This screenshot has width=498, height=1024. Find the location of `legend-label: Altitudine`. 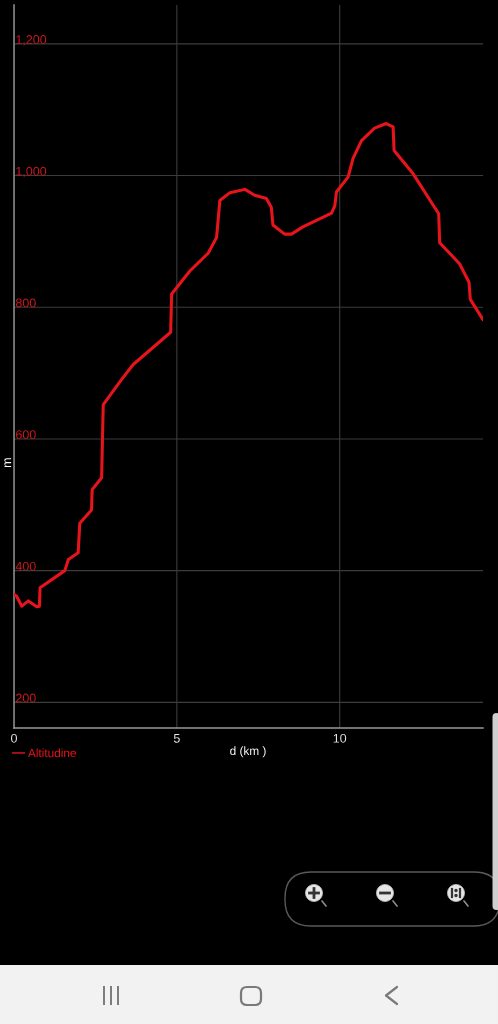

legend-label: Altitudine is located at coordinates (51, 753).